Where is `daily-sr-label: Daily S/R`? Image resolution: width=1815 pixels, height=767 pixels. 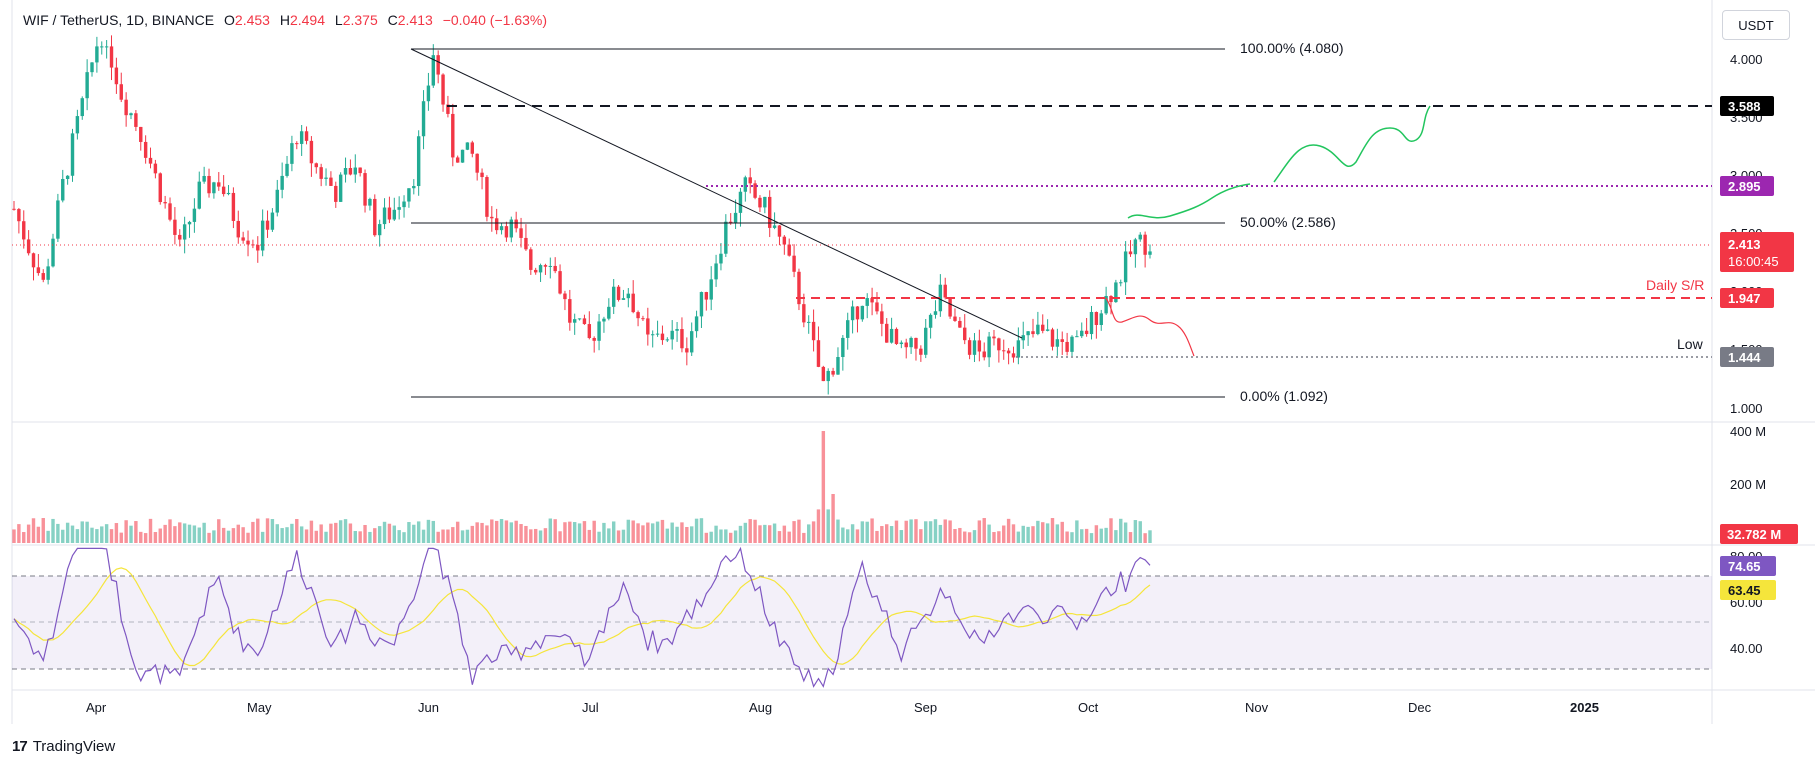
daily-sr-label: Daily S/R is located at coordinates (1675, 285).